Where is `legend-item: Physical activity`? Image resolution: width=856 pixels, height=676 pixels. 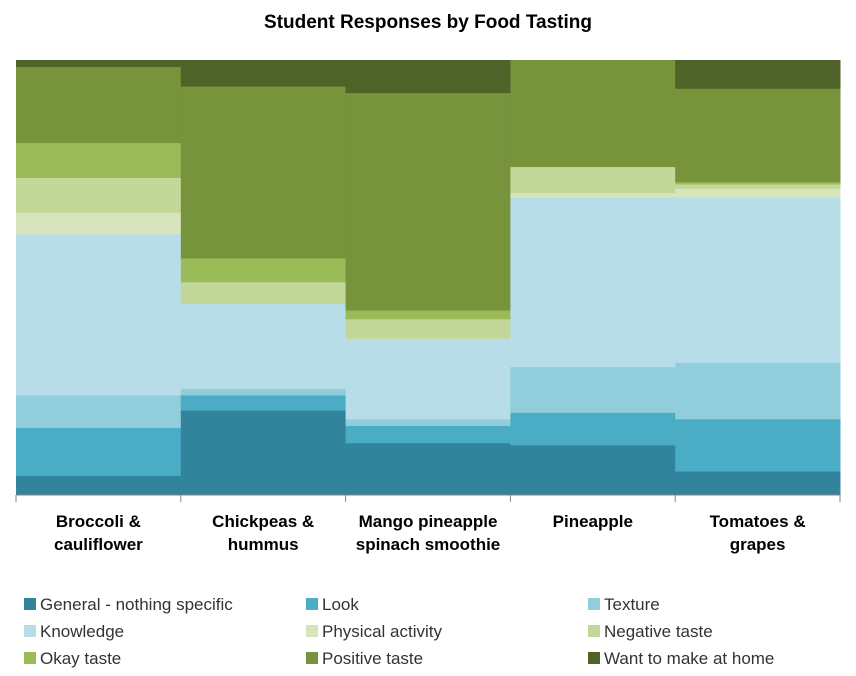
legend-item: Physical activity is located at coordinates (374, 631).